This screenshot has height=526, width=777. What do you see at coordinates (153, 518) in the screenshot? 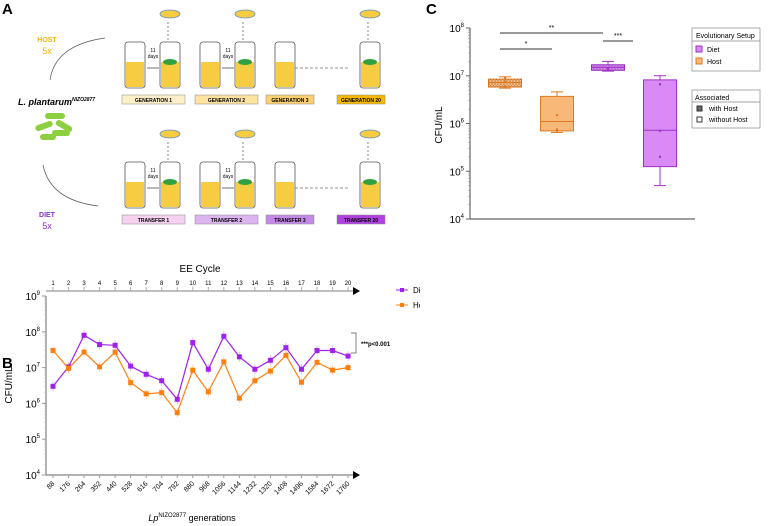
I see `x-axis-title-lp: Lp` at bounding box center [153, 518].